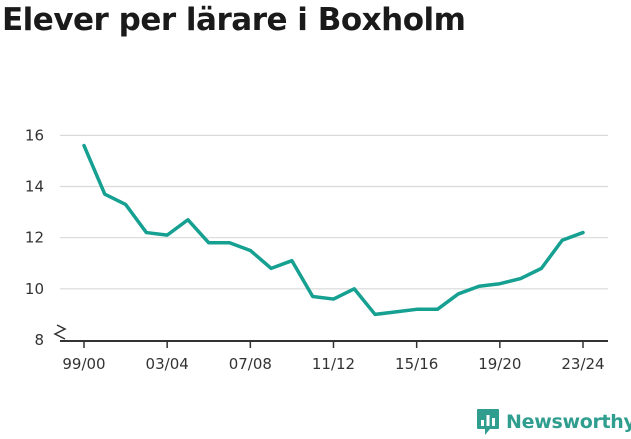 This screenshot has width=631, height=439. Describe the element at coordinates (416, 364) in the screenshot. I see `x-tick-label: 15/16` at that location.